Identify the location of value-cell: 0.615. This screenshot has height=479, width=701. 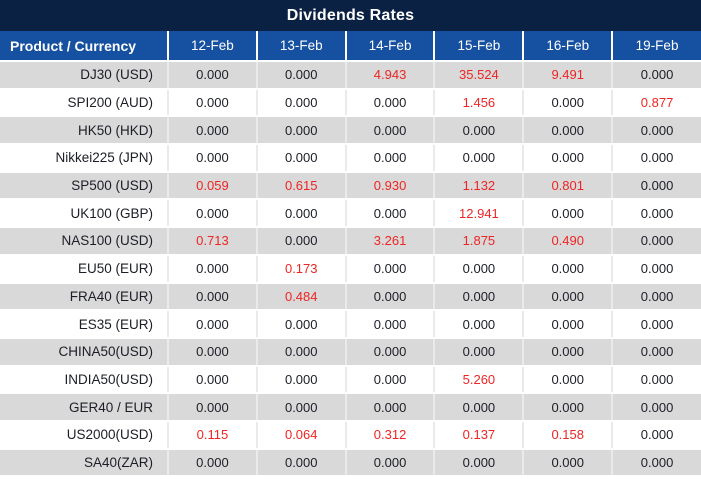
(301, 186).